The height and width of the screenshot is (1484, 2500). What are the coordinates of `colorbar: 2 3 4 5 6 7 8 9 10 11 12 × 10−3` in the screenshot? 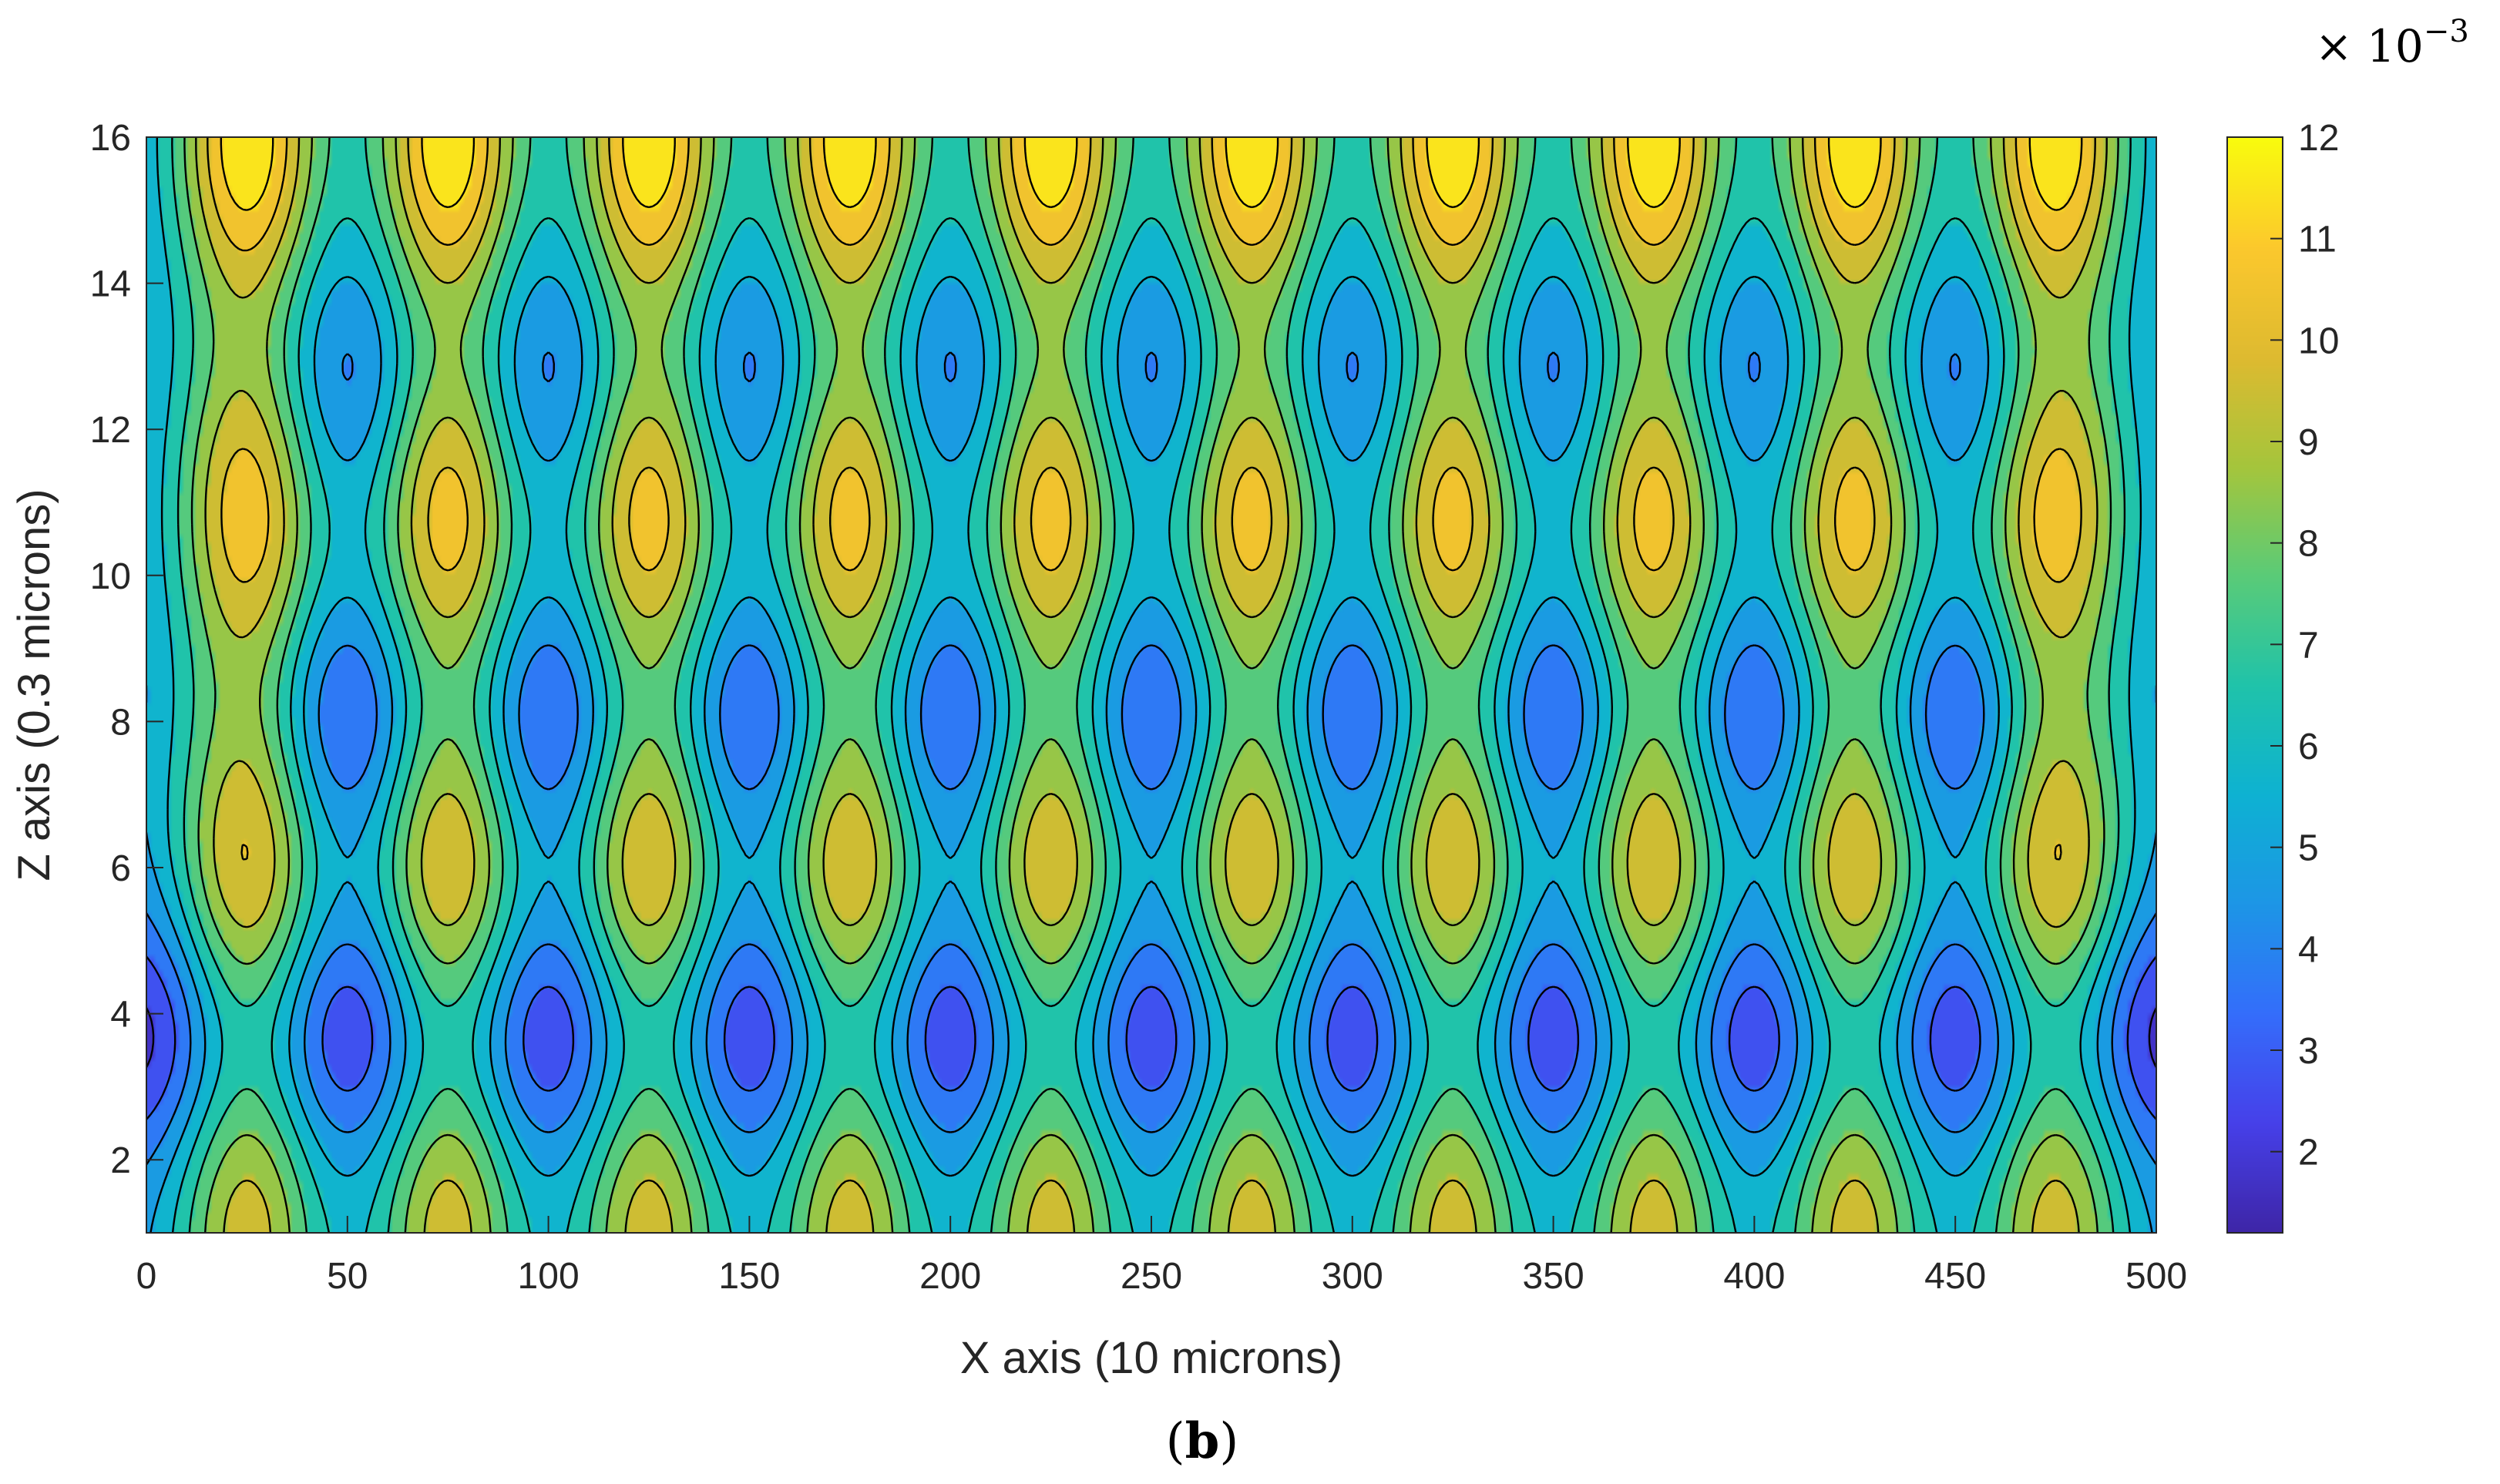 It's located at (2347, 624).